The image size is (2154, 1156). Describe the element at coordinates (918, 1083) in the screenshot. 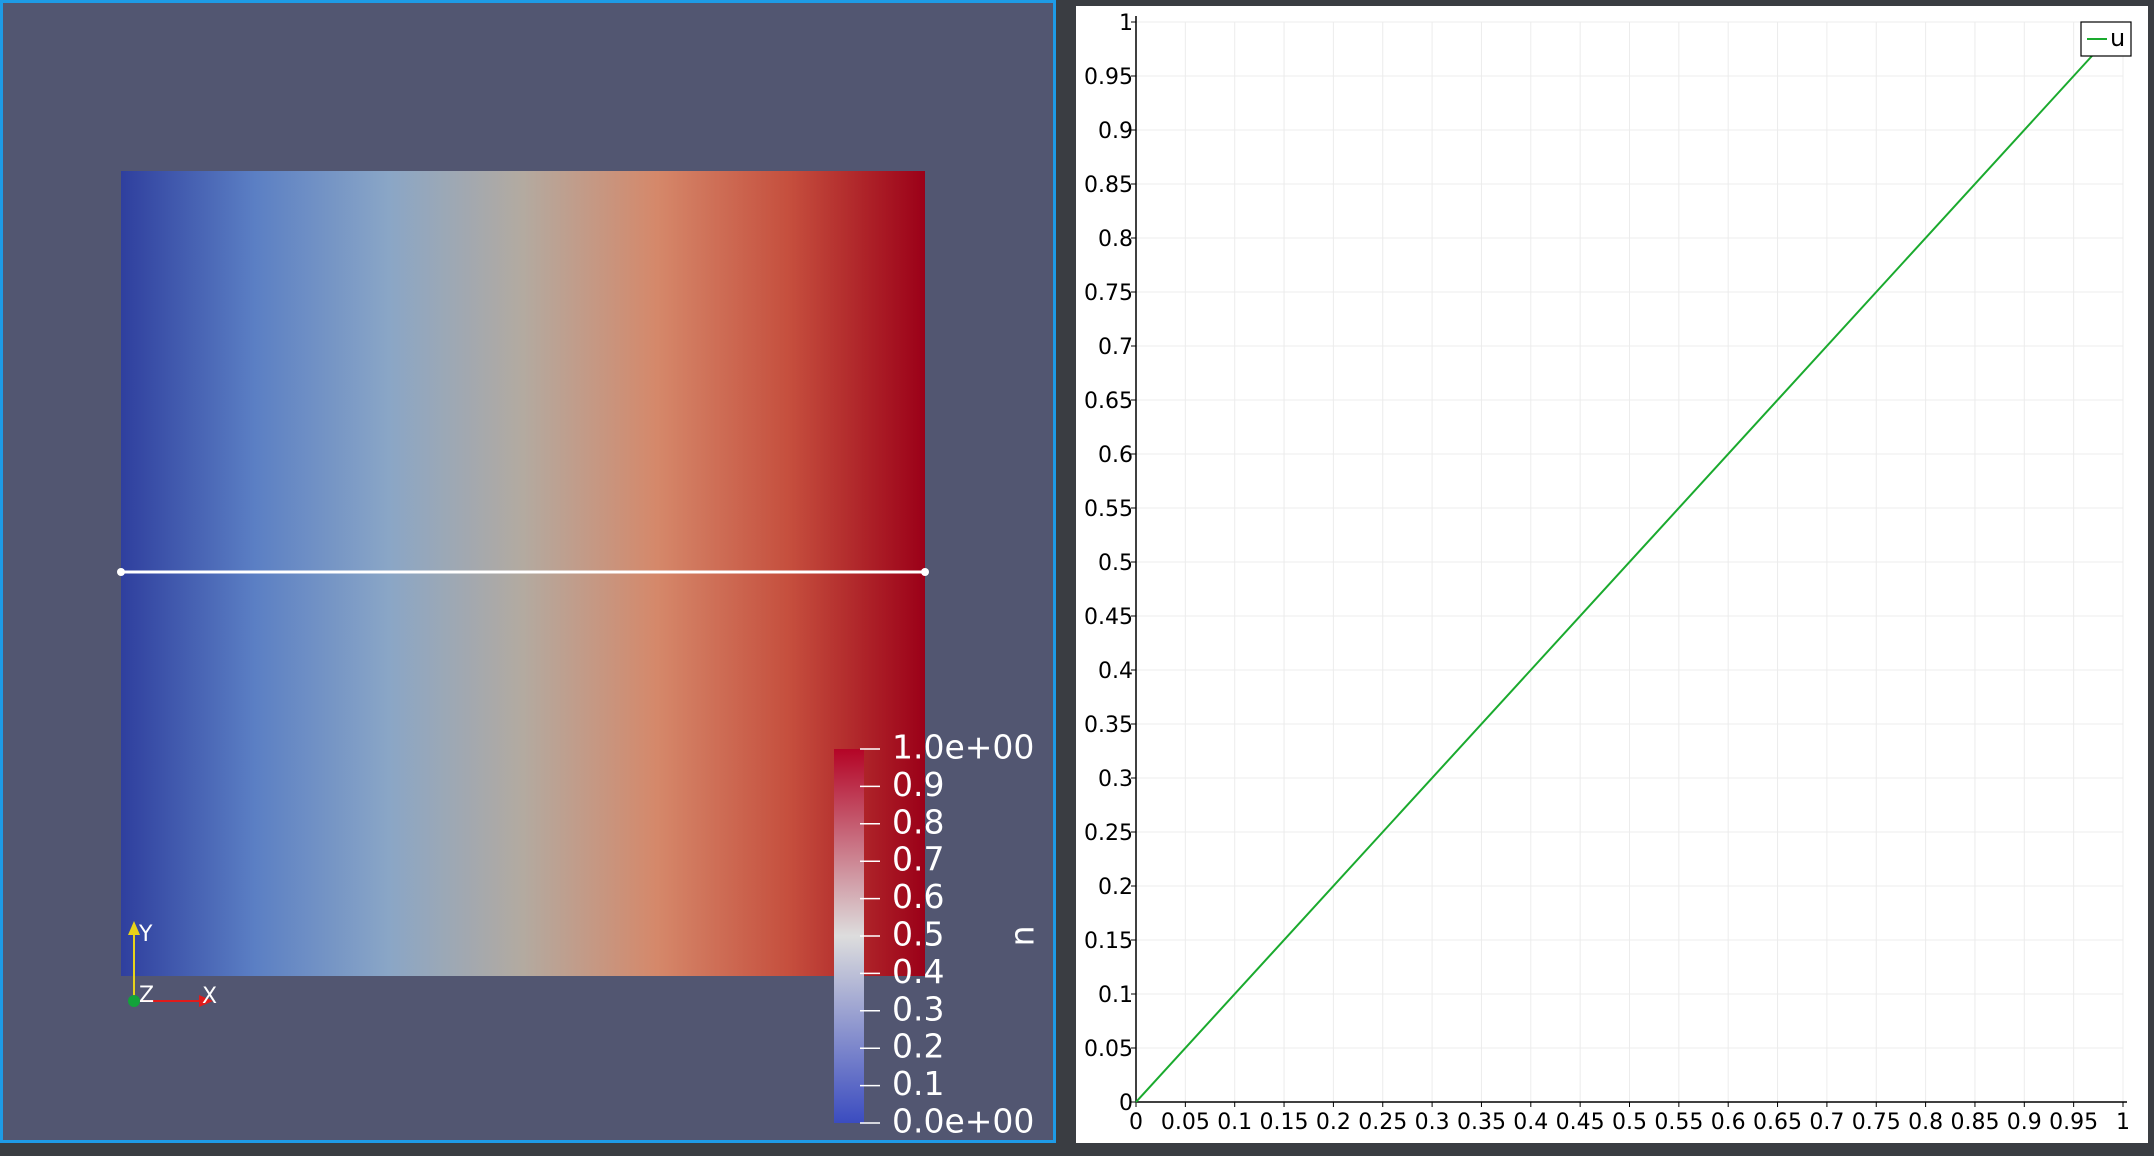

I see `scalar-bar-label: 0.1` at that location.